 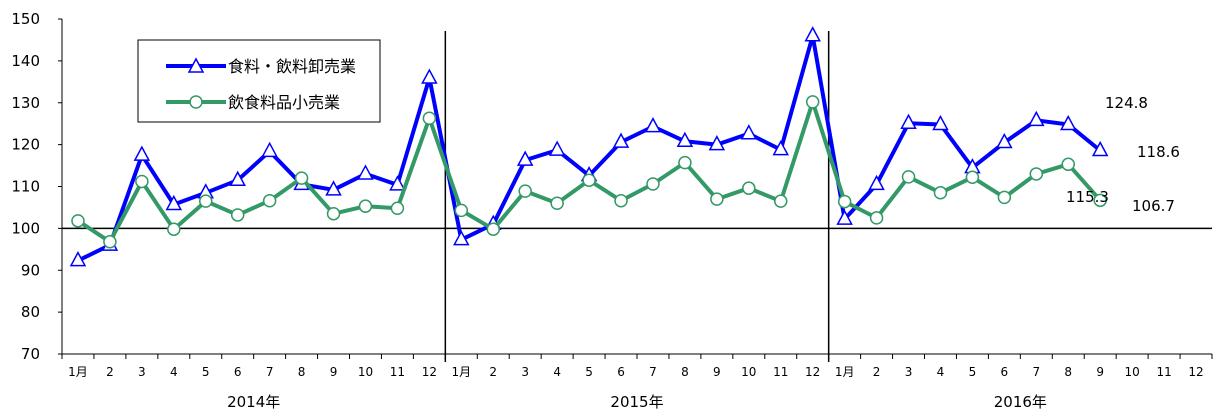 I want to click on y-tick-label: 140, so click(x=25, y=61).